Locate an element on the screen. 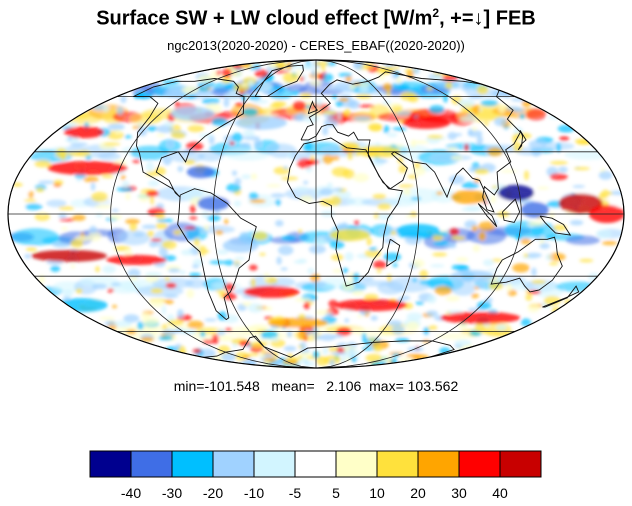  colorbar-tick-label: 40 is located at coordinates (500, 493).